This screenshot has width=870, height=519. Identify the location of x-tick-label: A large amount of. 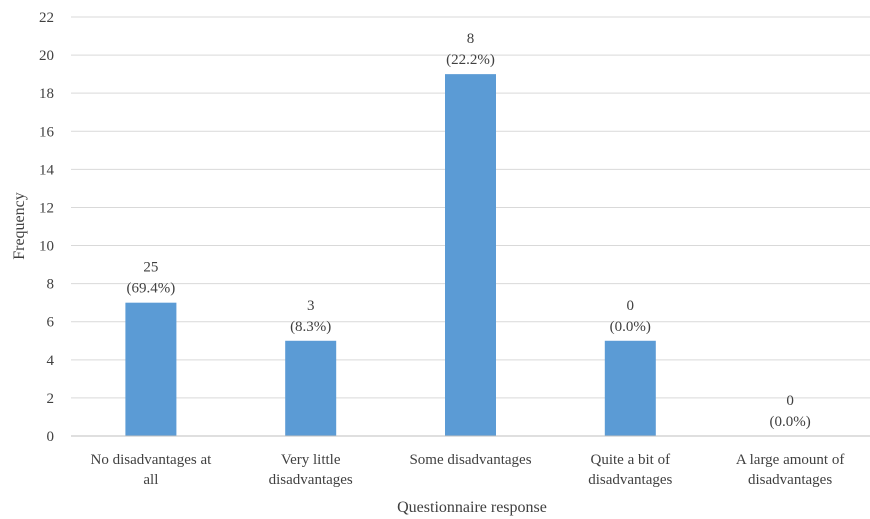
(790, 460).